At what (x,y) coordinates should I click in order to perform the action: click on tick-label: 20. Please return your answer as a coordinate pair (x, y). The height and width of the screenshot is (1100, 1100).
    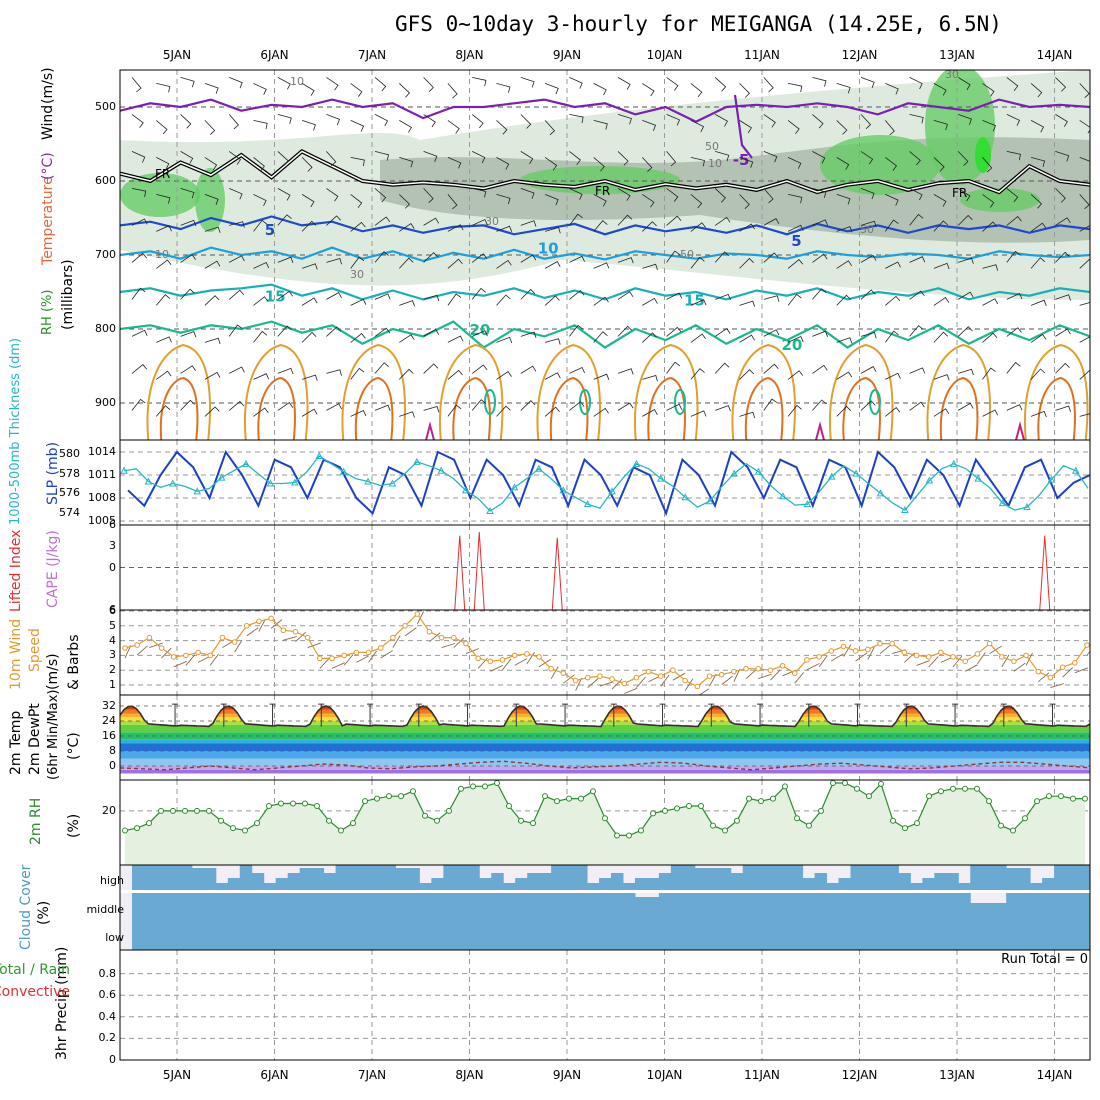
    Looking at the image, I should click on (109, 810).